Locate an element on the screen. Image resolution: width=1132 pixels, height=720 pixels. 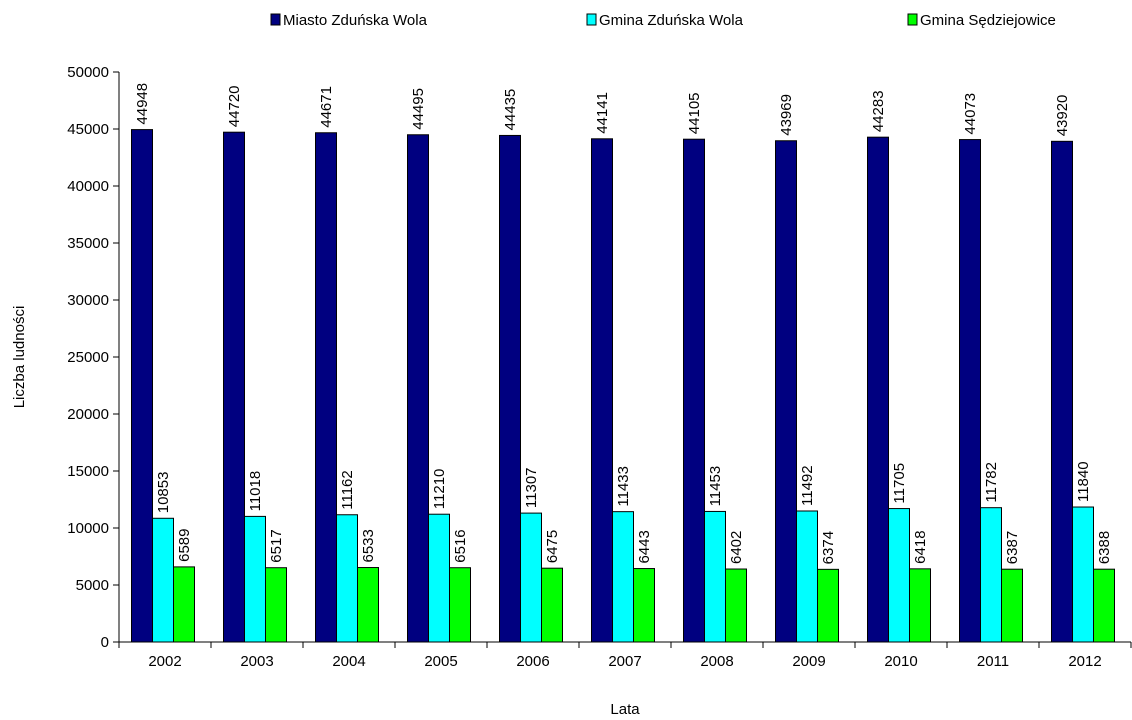
data-label: 6374 is located at coordinates (828, 547).